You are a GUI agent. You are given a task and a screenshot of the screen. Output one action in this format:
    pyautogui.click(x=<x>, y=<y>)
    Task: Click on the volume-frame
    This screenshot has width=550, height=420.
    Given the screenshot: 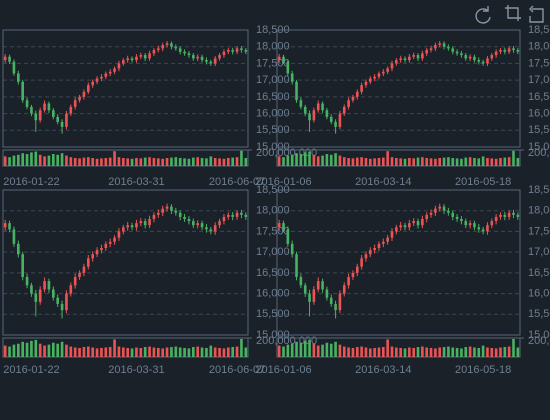 What is the action you would take?
    pyautogui.click(x=125, y=347)
    